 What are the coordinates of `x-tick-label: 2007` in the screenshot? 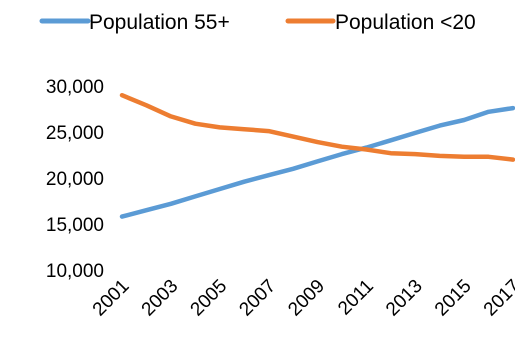 It's located at (257, 298).